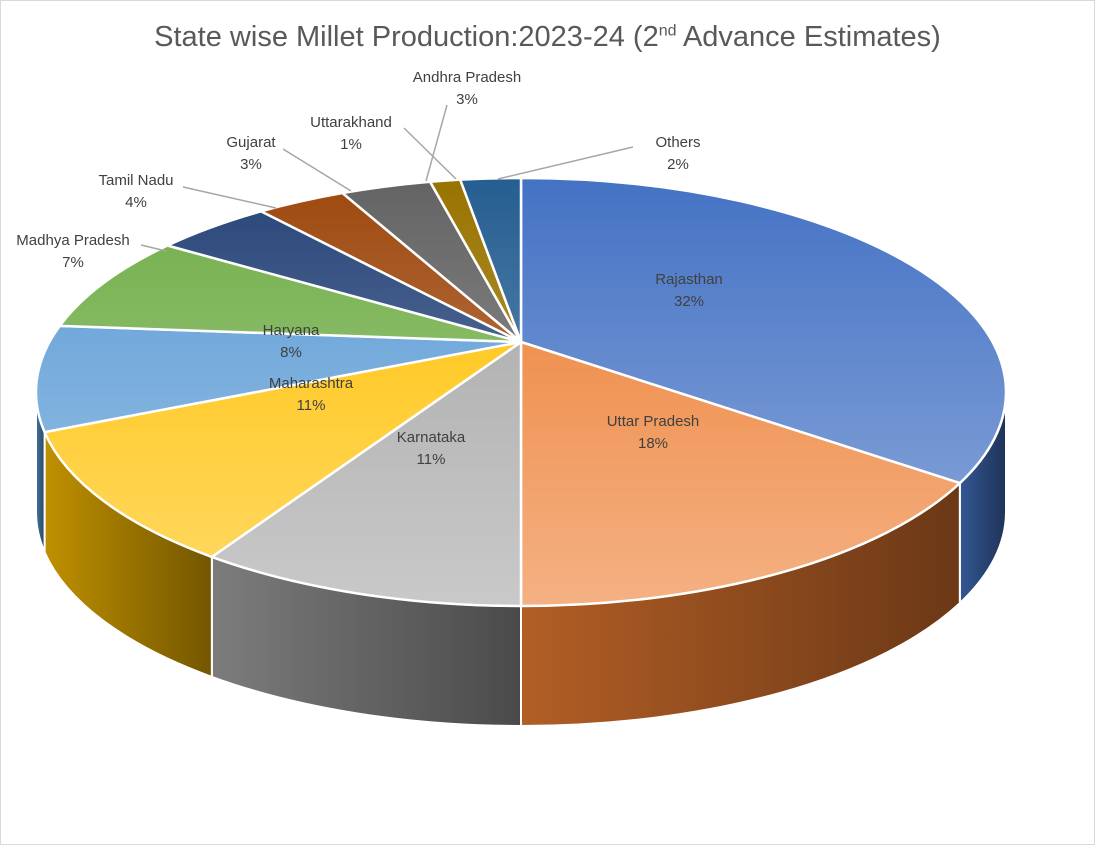 The width and height of the screenshot is (1095, 845). What do you see at coordinates (91, 251) in the screenshot?
I see `data-label-madhya-pradesh: Madhya Pradesh 7%` at bounding box center [91, 251].